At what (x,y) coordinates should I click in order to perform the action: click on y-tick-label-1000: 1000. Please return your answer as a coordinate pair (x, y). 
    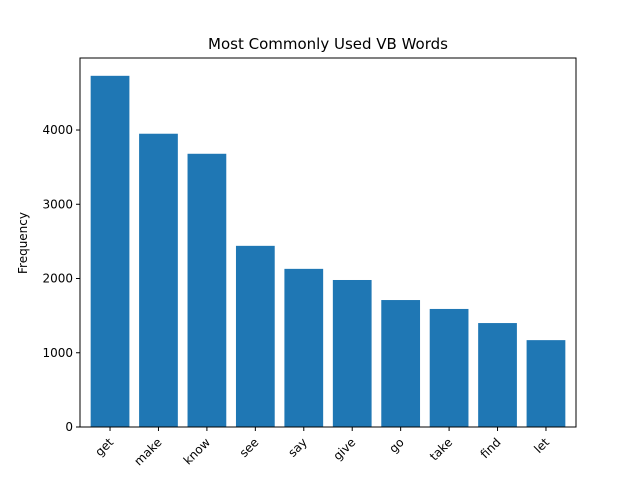
    Looking at the image, I should click on (57, 353).